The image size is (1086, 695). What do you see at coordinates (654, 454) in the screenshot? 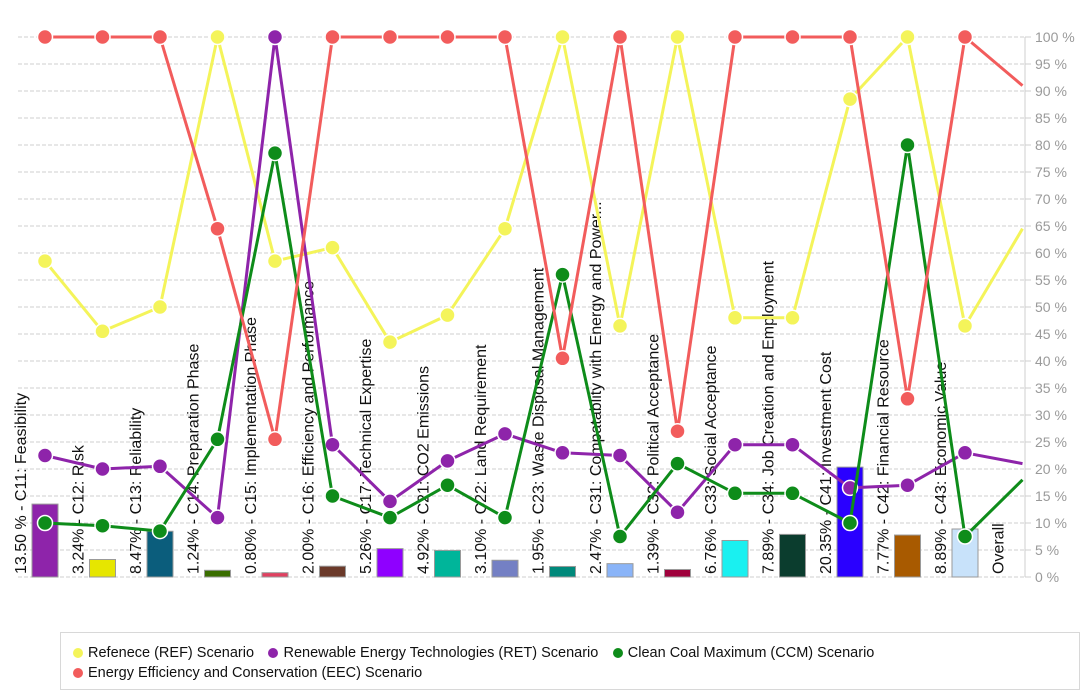
I see `category-label: 1.39% - C32: Political Acceptance` at bounding box center [654, 454].